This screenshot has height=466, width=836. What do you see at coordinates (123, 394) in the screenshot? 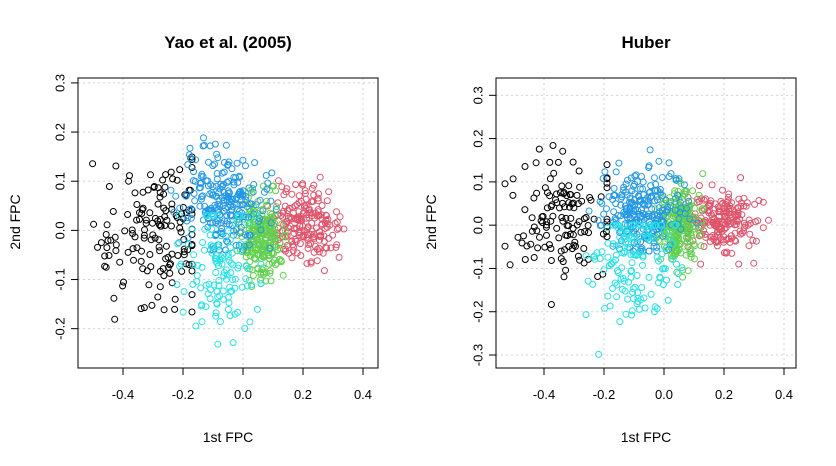
I see `x-tick-label: -0.4` at bounding box center [123, 394].